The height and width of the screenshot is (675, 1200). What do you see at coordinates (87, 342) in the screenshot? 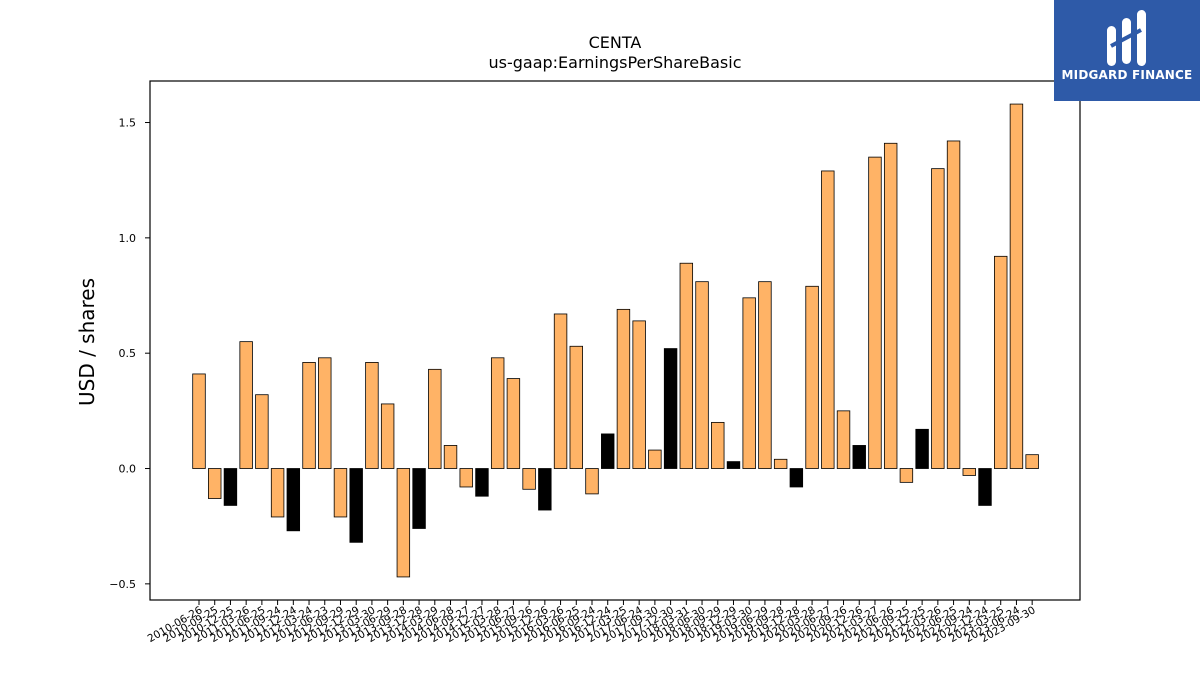
I see `y-axis-label: USD / shares` at bounding box center [87, 342].